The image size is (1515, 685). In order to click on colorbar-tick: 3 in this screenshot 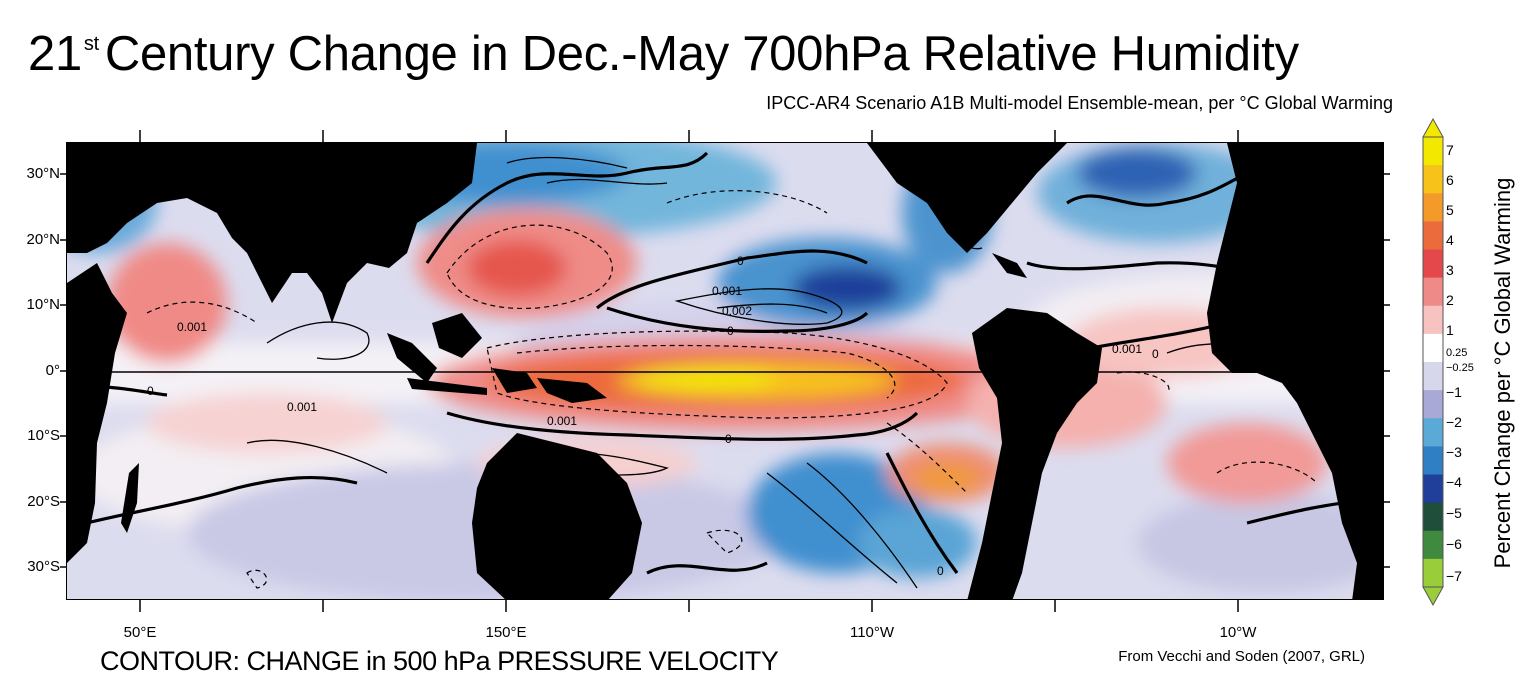, I will do `click(1450, 270)`.